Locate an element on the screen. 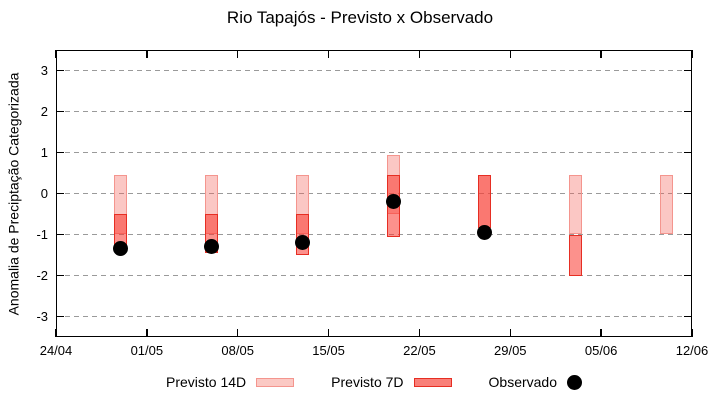 The height and width of the screenshot is (400, 720). y-tick-label: 1 is located at coordinates (44, 152).